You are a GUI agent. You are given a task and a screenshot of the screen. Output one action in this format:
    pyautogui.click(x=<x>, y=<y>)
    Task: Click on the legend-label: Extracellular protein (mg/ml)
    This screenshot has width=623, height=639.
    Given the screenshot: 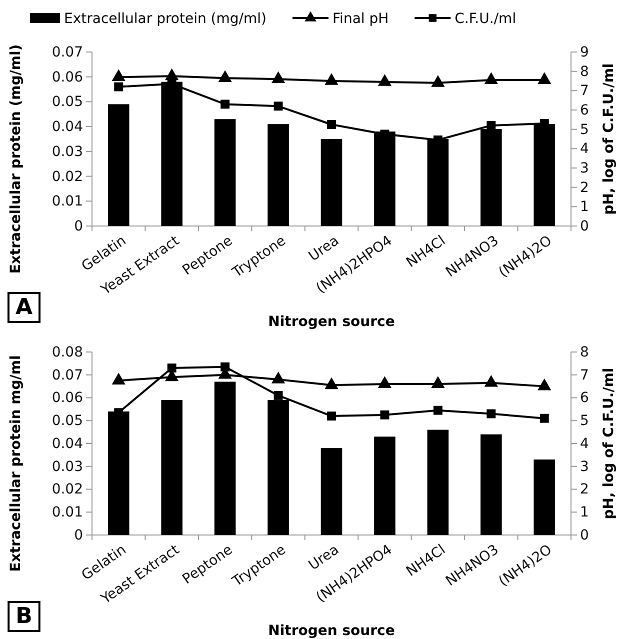 What is the action you would take?
    pyautogui.click(x=165, y=19)
    